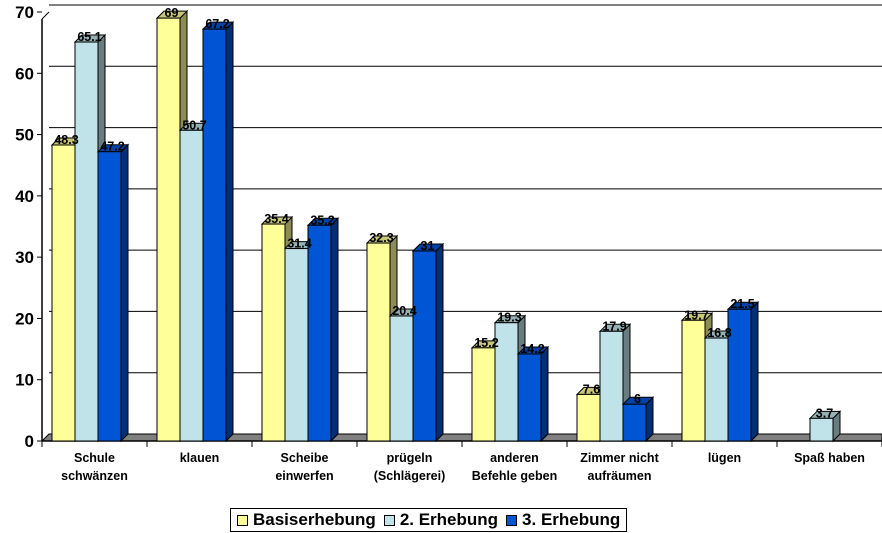 Image resolution: width=882 pixels, height=533 pixels. What do you see at coordinates (514, 458) in the screenshot?
I see `x-tick-label-line: anderen` at bounding box center [514, 458].